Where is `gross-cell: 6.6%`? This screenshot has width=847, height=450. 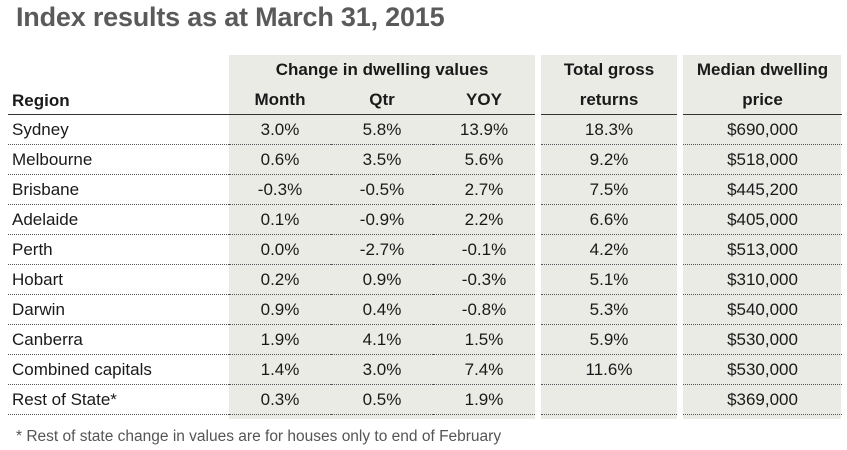 gross-cell: 6.6% is located at coordinates (609, 219).